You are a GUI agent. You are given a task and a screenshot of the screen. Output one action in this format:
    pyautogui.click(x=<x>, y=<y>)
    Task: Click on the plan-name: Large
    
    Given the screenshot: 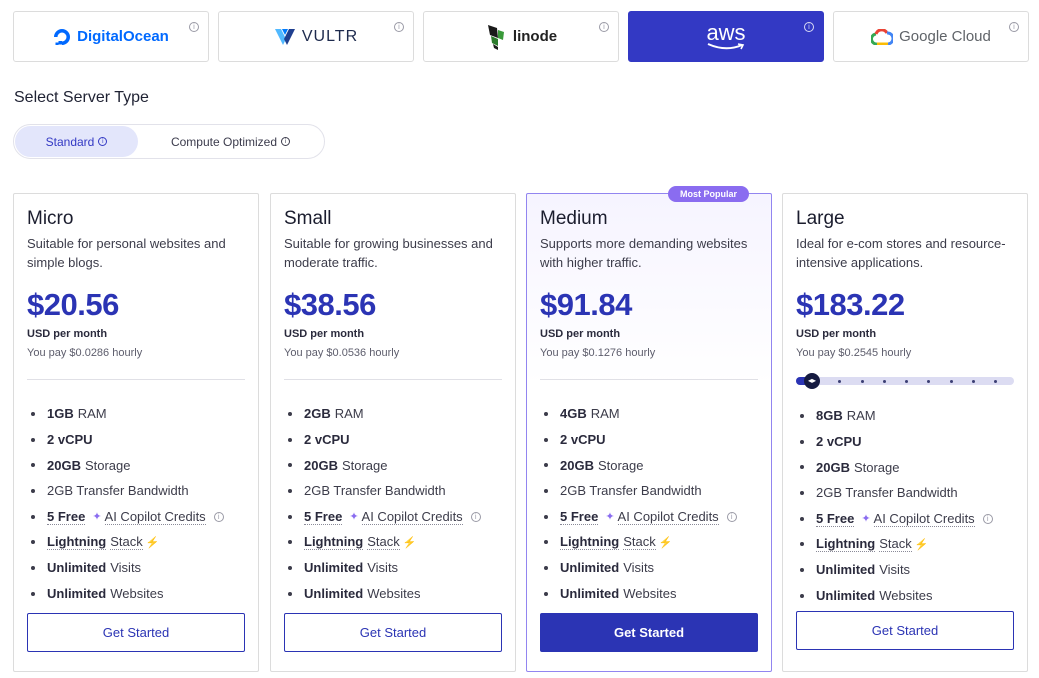 What is the action you would take?
    pyautogui.click(x=820, y=218)
    